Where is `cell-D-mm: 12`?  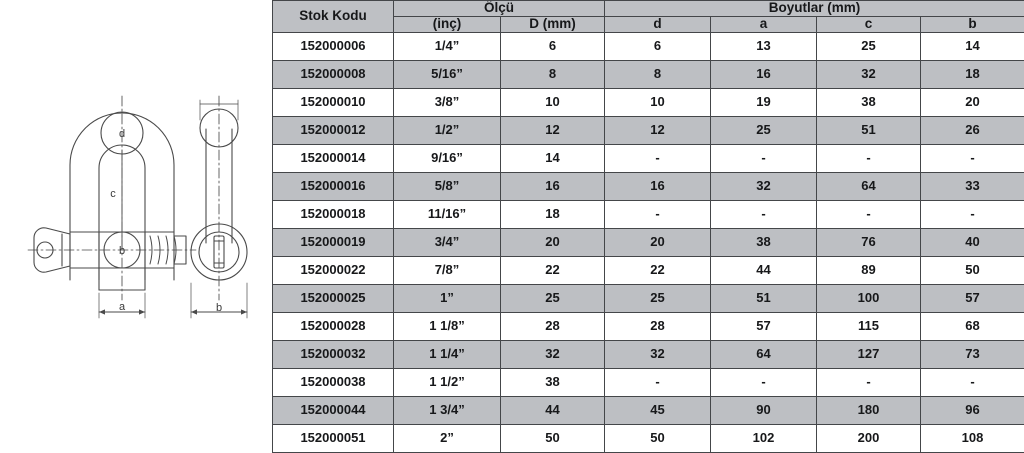
cell-D-mm: 12 is located at coordinates (552, 130).